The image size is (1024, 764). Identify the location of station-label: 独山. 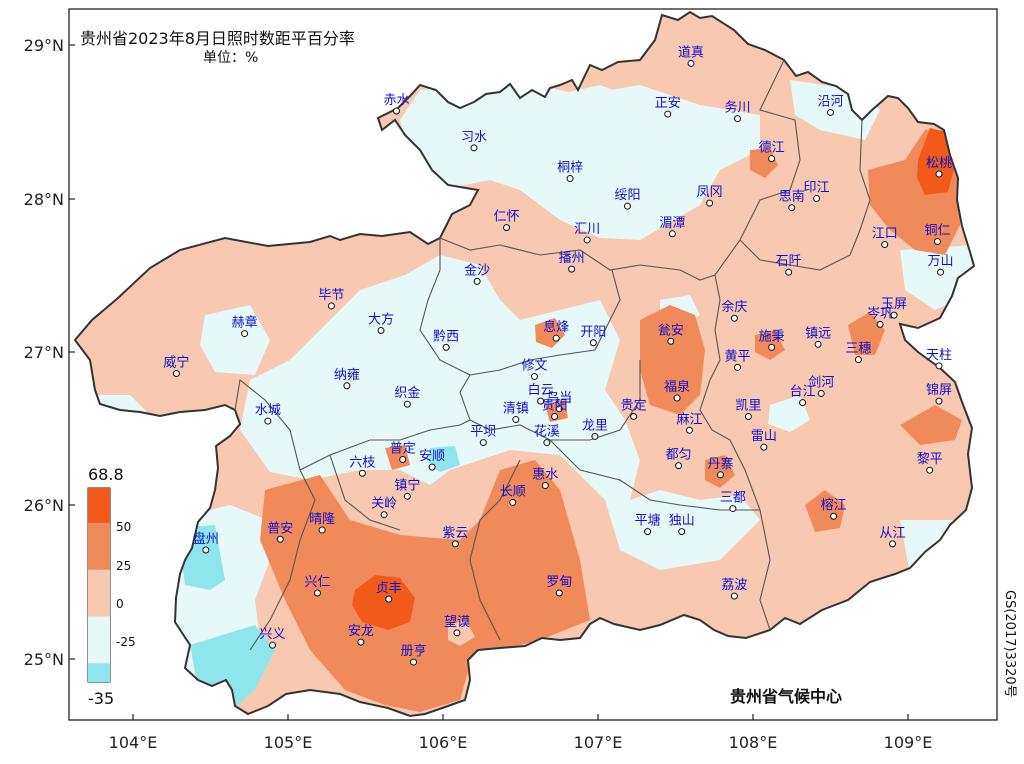
(682, 521).